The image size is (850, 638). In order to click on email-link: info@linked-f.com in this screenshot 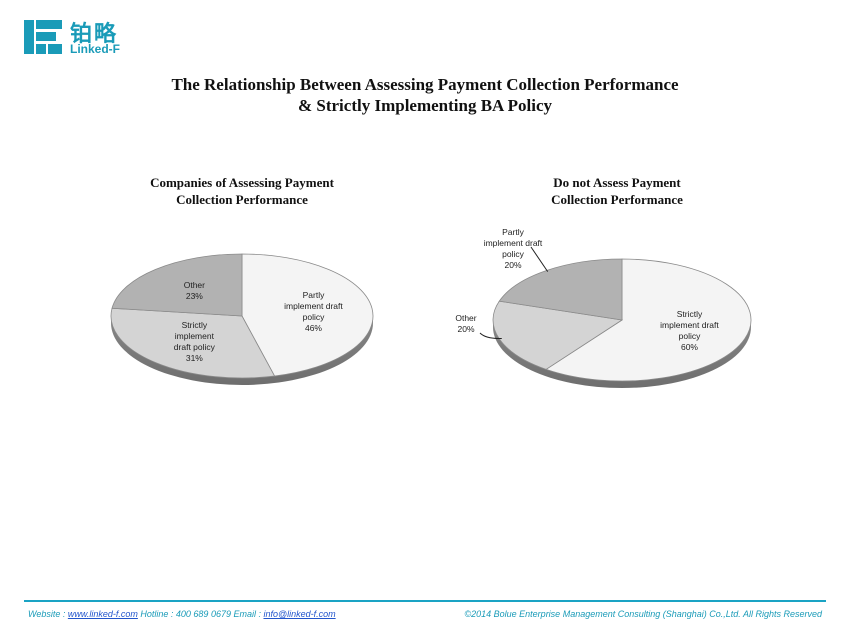, I will do `click(299, 614)`.